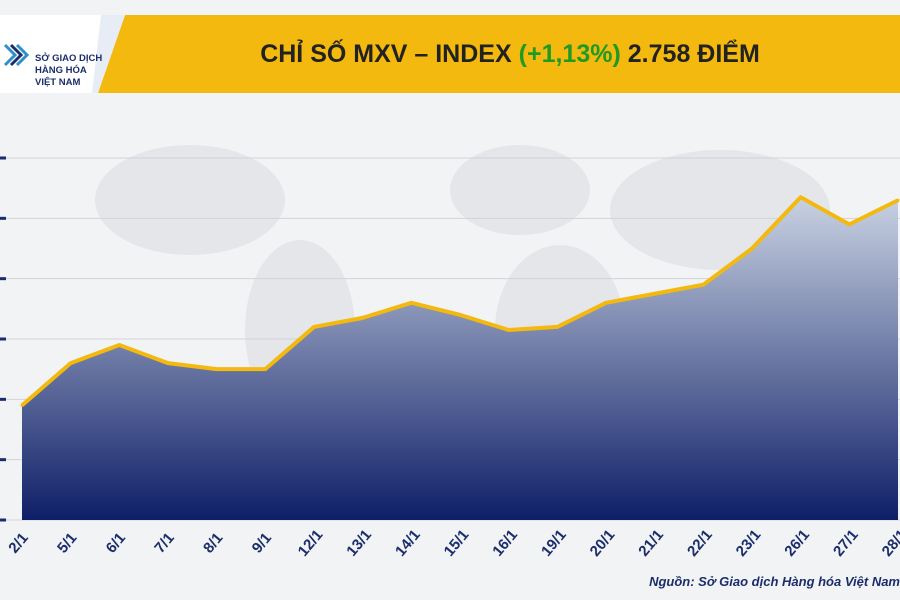  I want to click on x-tick-label: 26/1, so click(797, 542).